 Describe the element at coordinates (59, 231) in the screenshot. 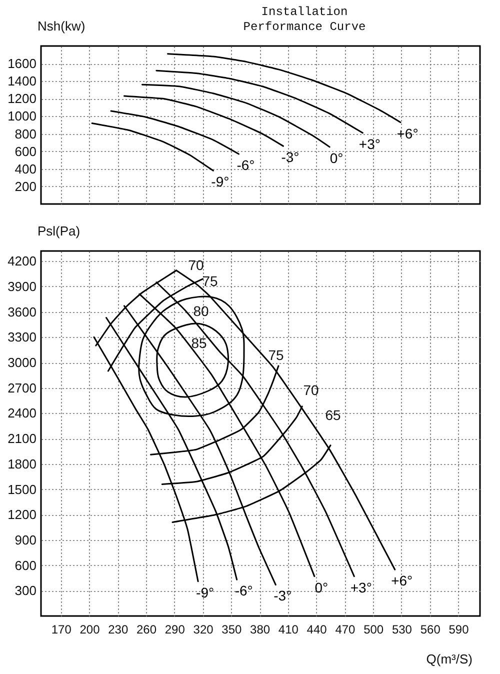

I see `y-axis-title: Psl(Pa)` at that location.